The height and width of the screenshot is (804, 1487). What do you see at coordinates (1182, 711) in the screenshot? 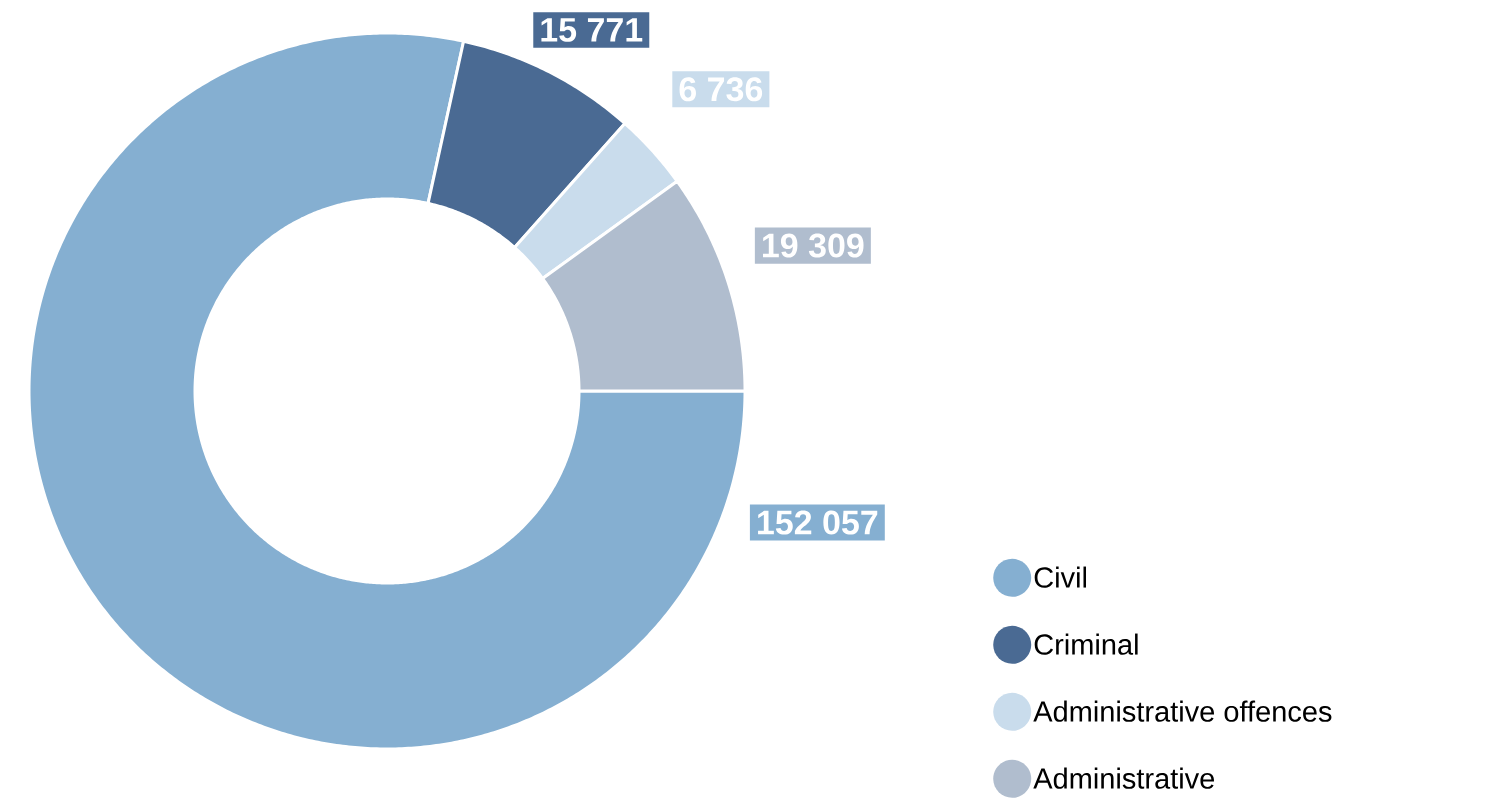
I see `legend-label: Administrative offences` at bounding box center [1182, 711].